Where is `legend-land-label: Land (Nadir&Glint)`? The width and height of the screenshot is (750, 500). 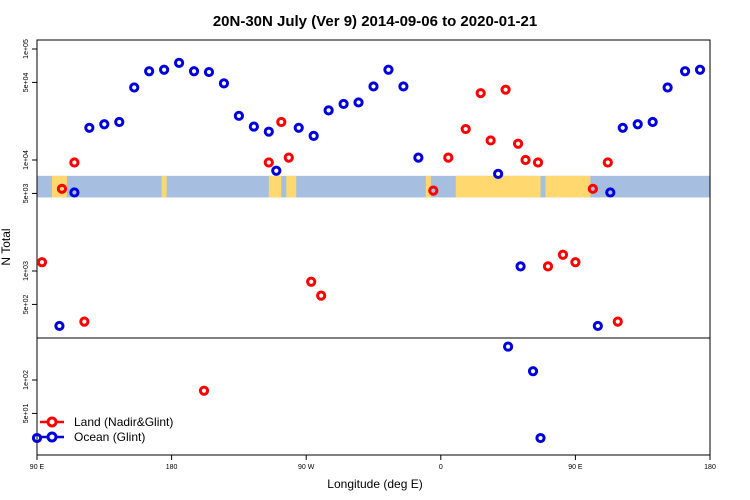
legend-land-label: Land (Nadir&Glint) is located at coordinates (123, 422).